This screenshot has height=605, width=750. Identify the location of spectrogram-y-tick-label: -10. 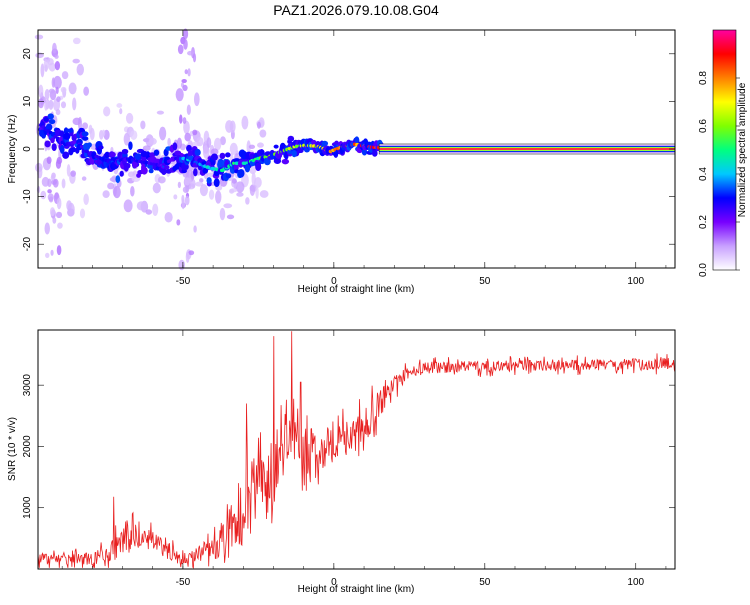
(27, 196).